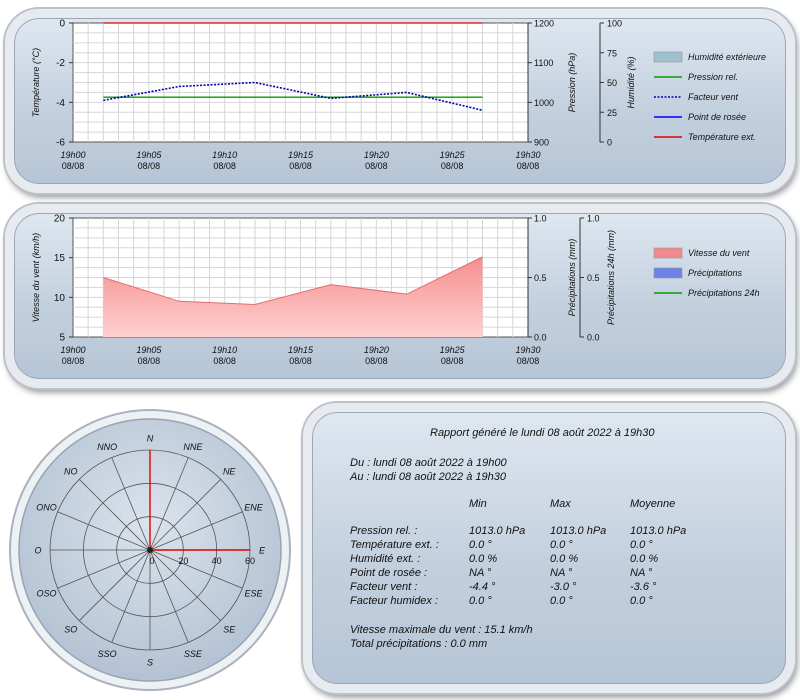 The width and height of the screenshot is (800, 700). What do you see at coordinates (389, 573) in the screenshot?
I see `report-row-label: Point de rosée :` at bounding box center [389, 573].